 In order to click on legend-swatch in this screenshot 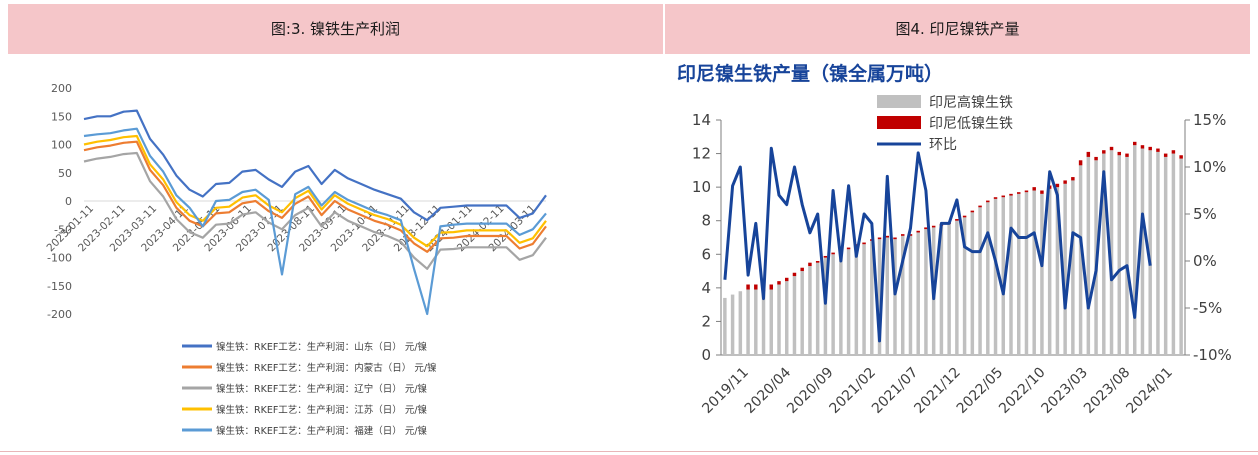, I will do `click(899, 122)`.